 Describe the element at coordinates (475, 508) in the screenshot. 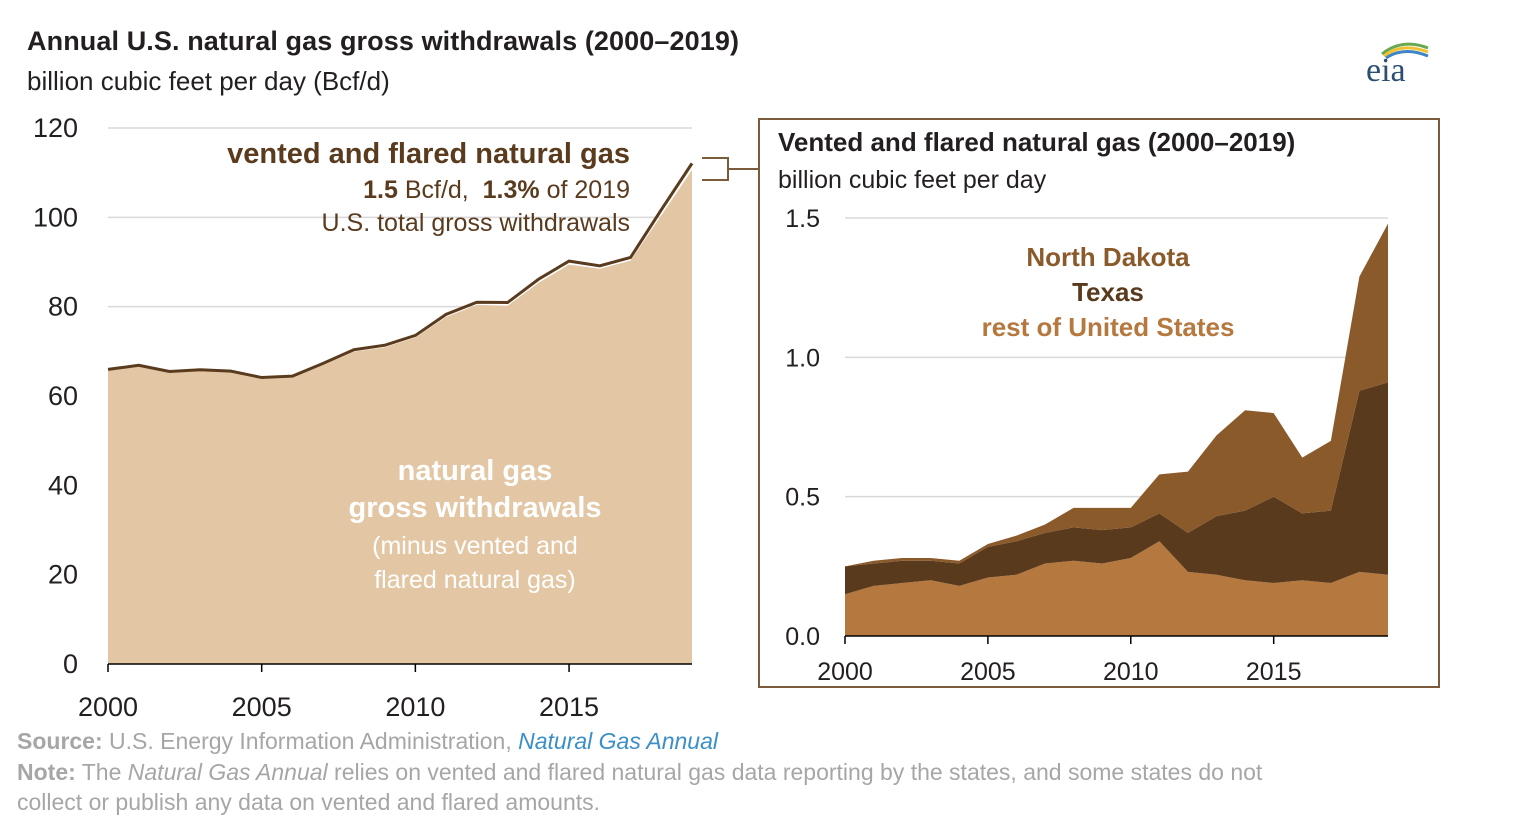

I see `area-label-line2: gross withdrawals` at that location.